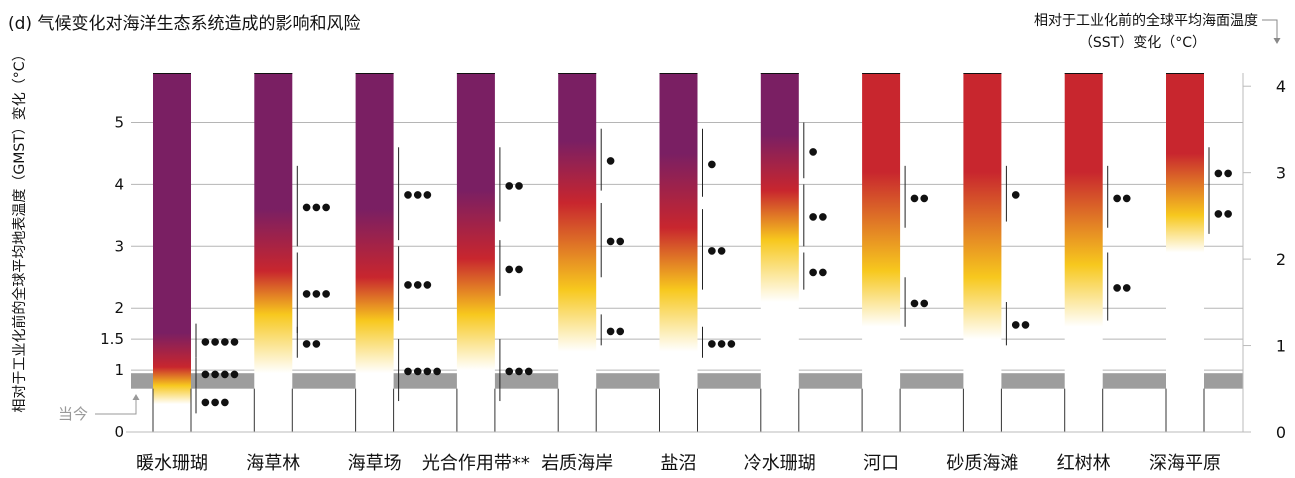 The height and width of the screenshot is (478, 1295). What do you see at coordinates (1270, 29) in the screenshot?
I see `y2-title-arrow` at bounding box center [1270, 29].